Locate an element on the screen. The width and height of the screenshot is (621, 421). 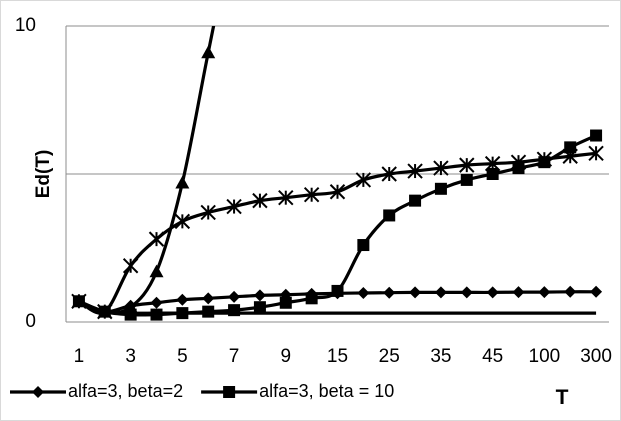
x-tick-label-3: 7 is located at coordinates (234, 356).